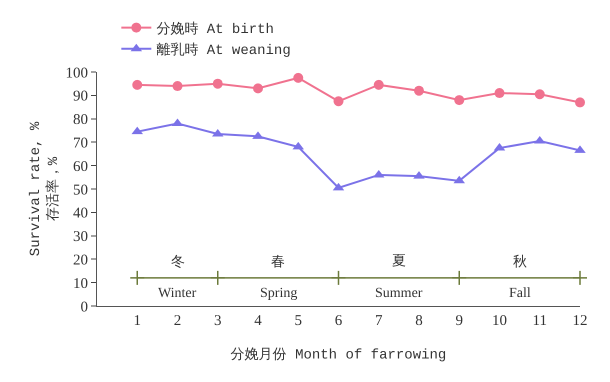  I want to click on x-tick-label: 4, so click(258, 321).